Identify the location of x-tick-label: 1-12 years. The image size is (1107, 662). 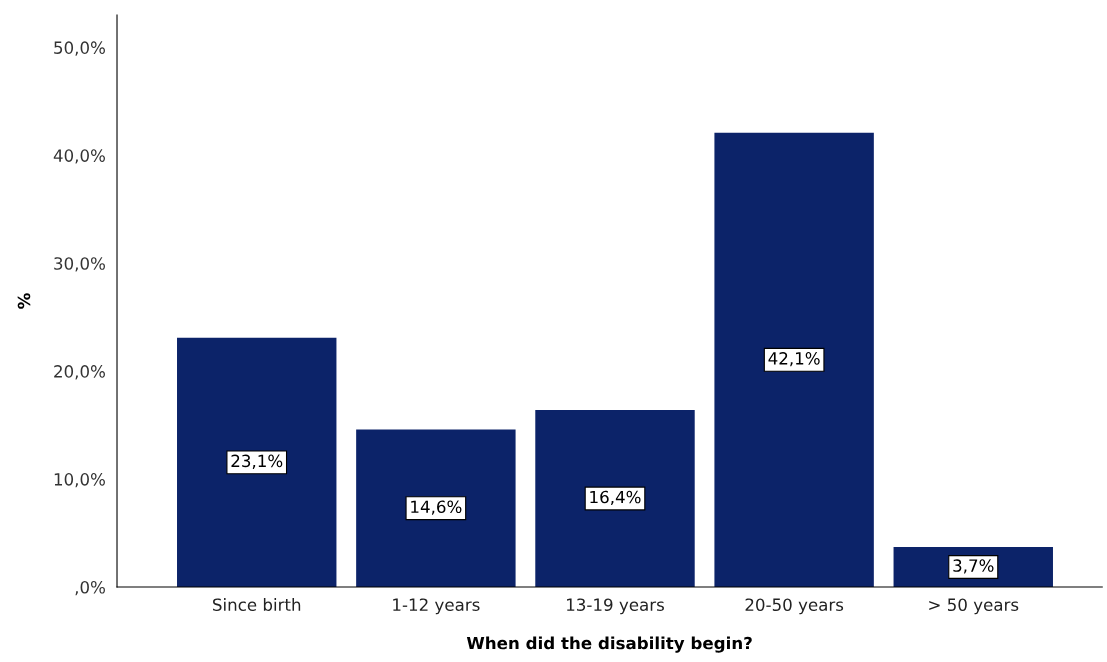
(436, 606).